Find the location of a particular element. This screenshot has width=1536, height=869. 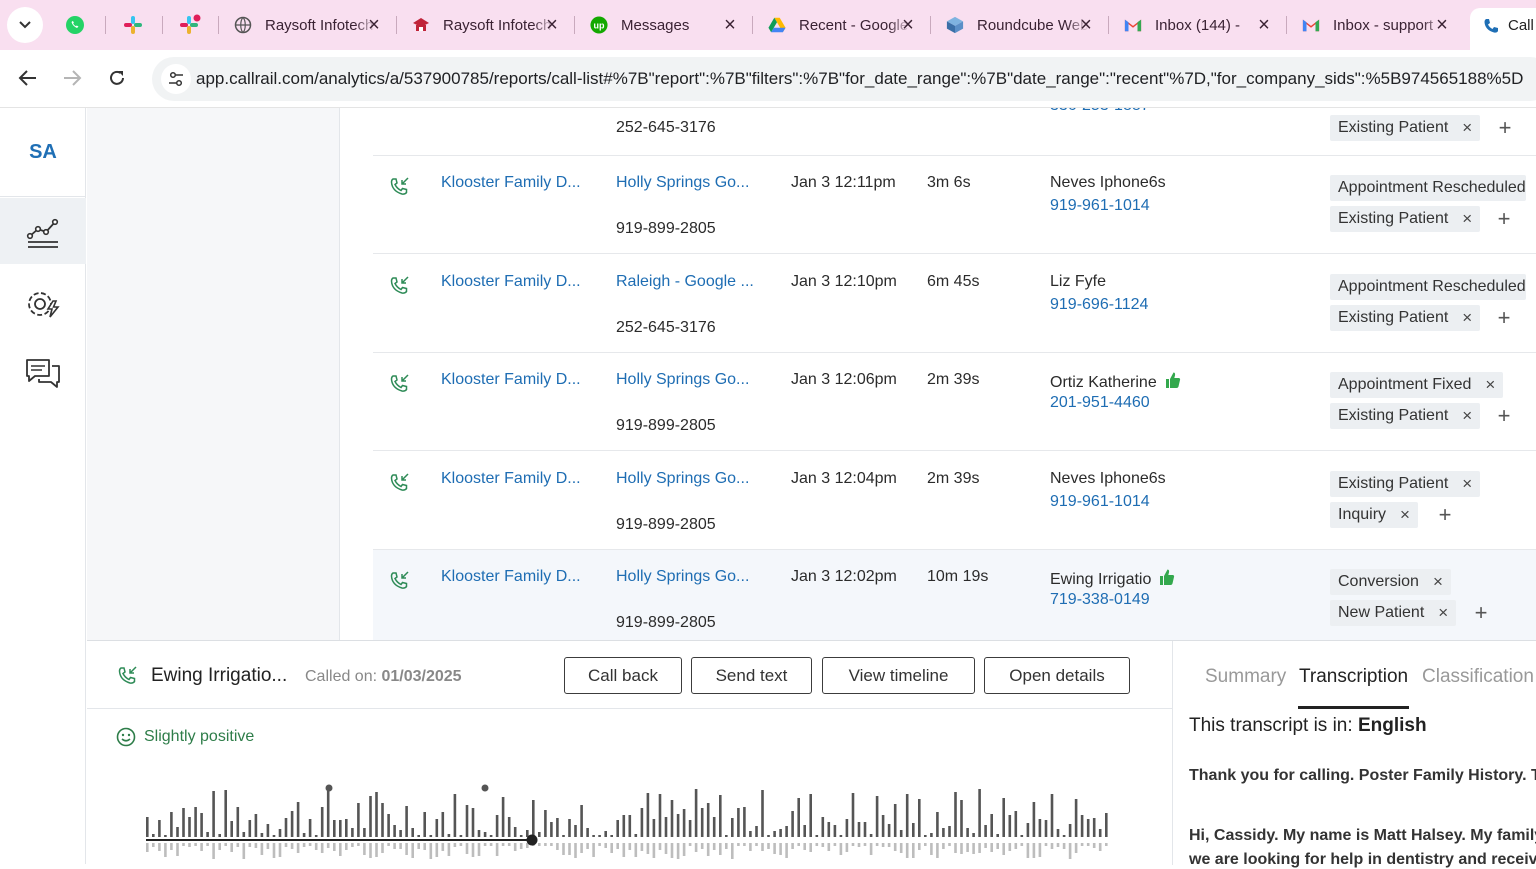

audio-waveform is located at coordinates (627, 823).